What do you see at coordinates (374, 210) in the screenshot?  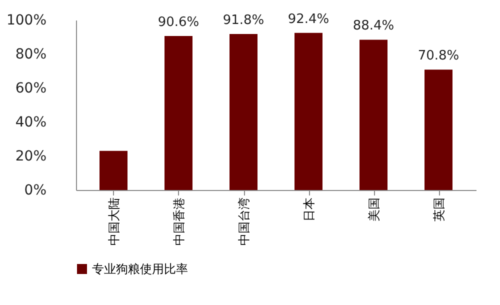 I see `x-tick-label: 美国` at bounding box center [374, 210].